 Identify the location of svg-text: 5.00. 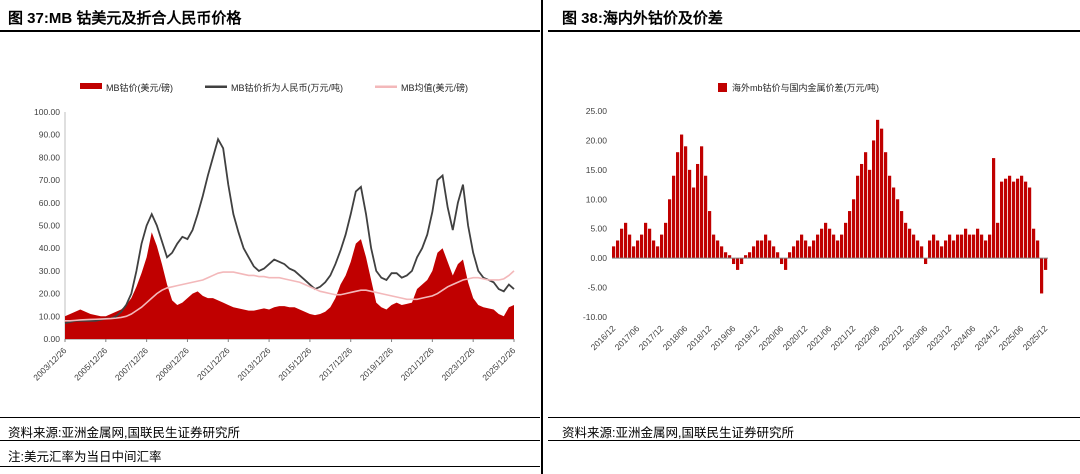
(598, 229).